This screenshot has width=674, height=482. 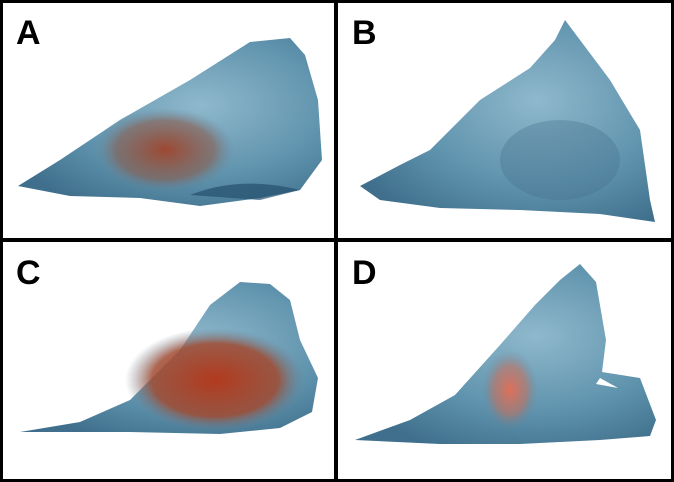 I want to click on region, so click(x=560, y=160).